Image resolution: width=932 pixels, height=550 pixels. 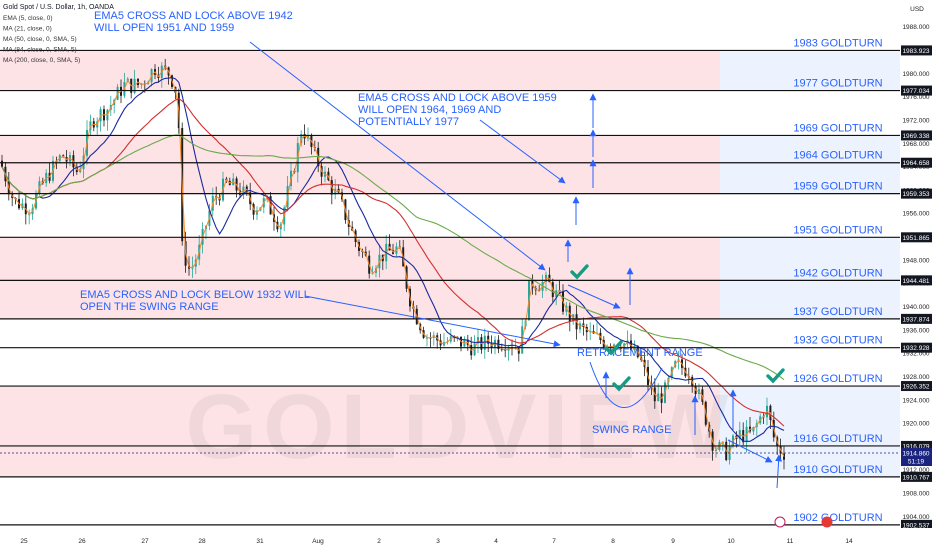 I want to click on current-price-bg, so click(x=916, y=457).